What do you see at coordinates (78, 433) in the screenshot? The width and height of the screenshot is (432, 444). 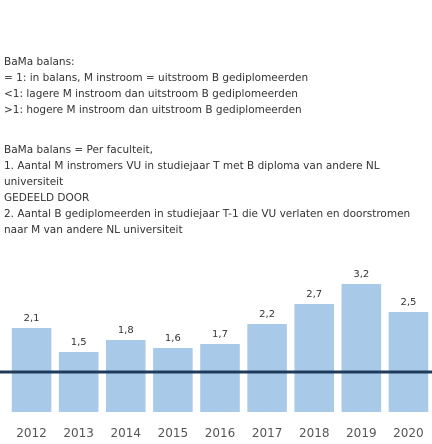 I see `x-tick-label: 2013` at bounding box center [78, 433].